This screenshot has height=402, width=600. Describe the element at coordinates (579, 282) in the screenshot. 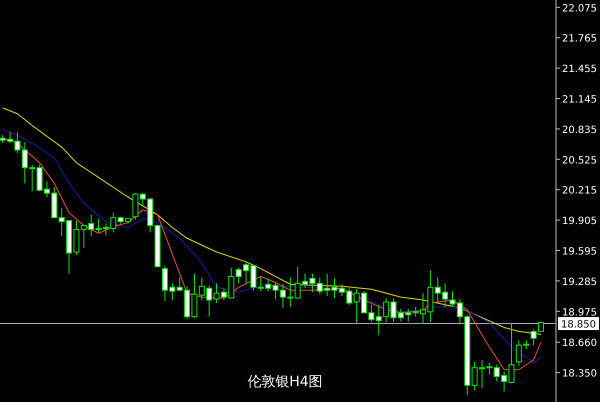

I see `y-tick-label: 19.285` at that location.